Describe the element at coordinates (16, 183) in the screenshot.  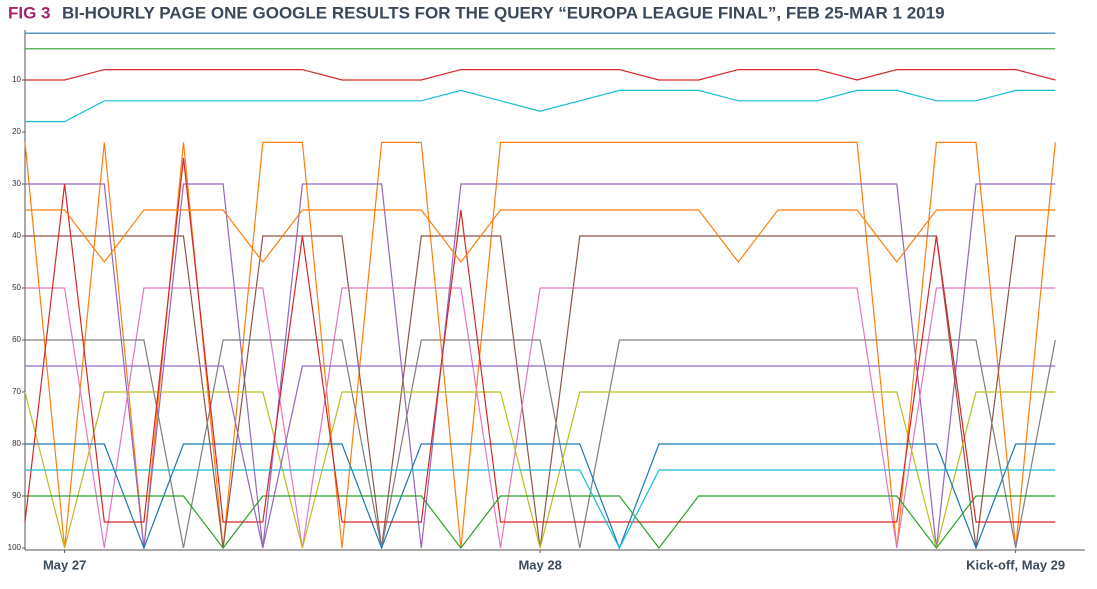
I see `y-tick-label: 30` at that location.